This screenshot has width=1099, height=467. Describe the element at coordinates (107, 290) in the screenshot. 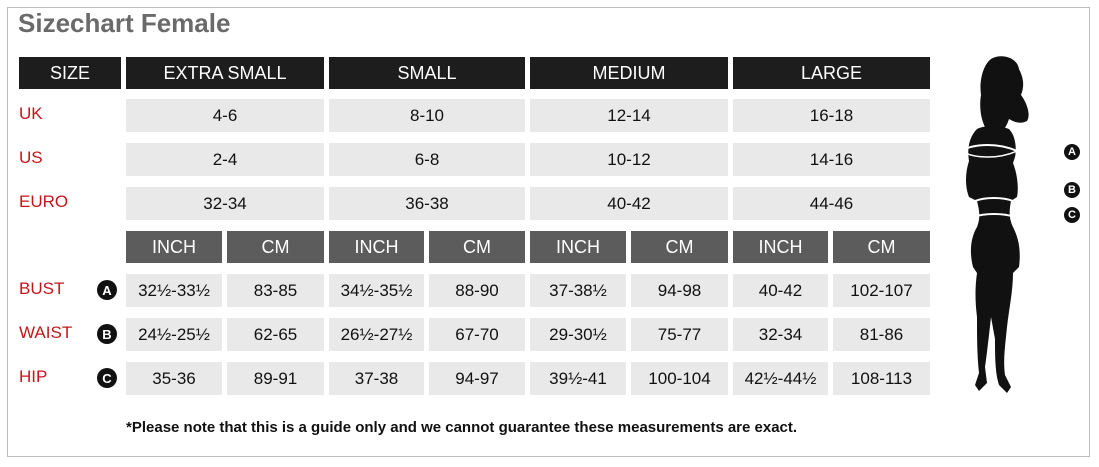

I see `marker-a-badge: A` at that location.